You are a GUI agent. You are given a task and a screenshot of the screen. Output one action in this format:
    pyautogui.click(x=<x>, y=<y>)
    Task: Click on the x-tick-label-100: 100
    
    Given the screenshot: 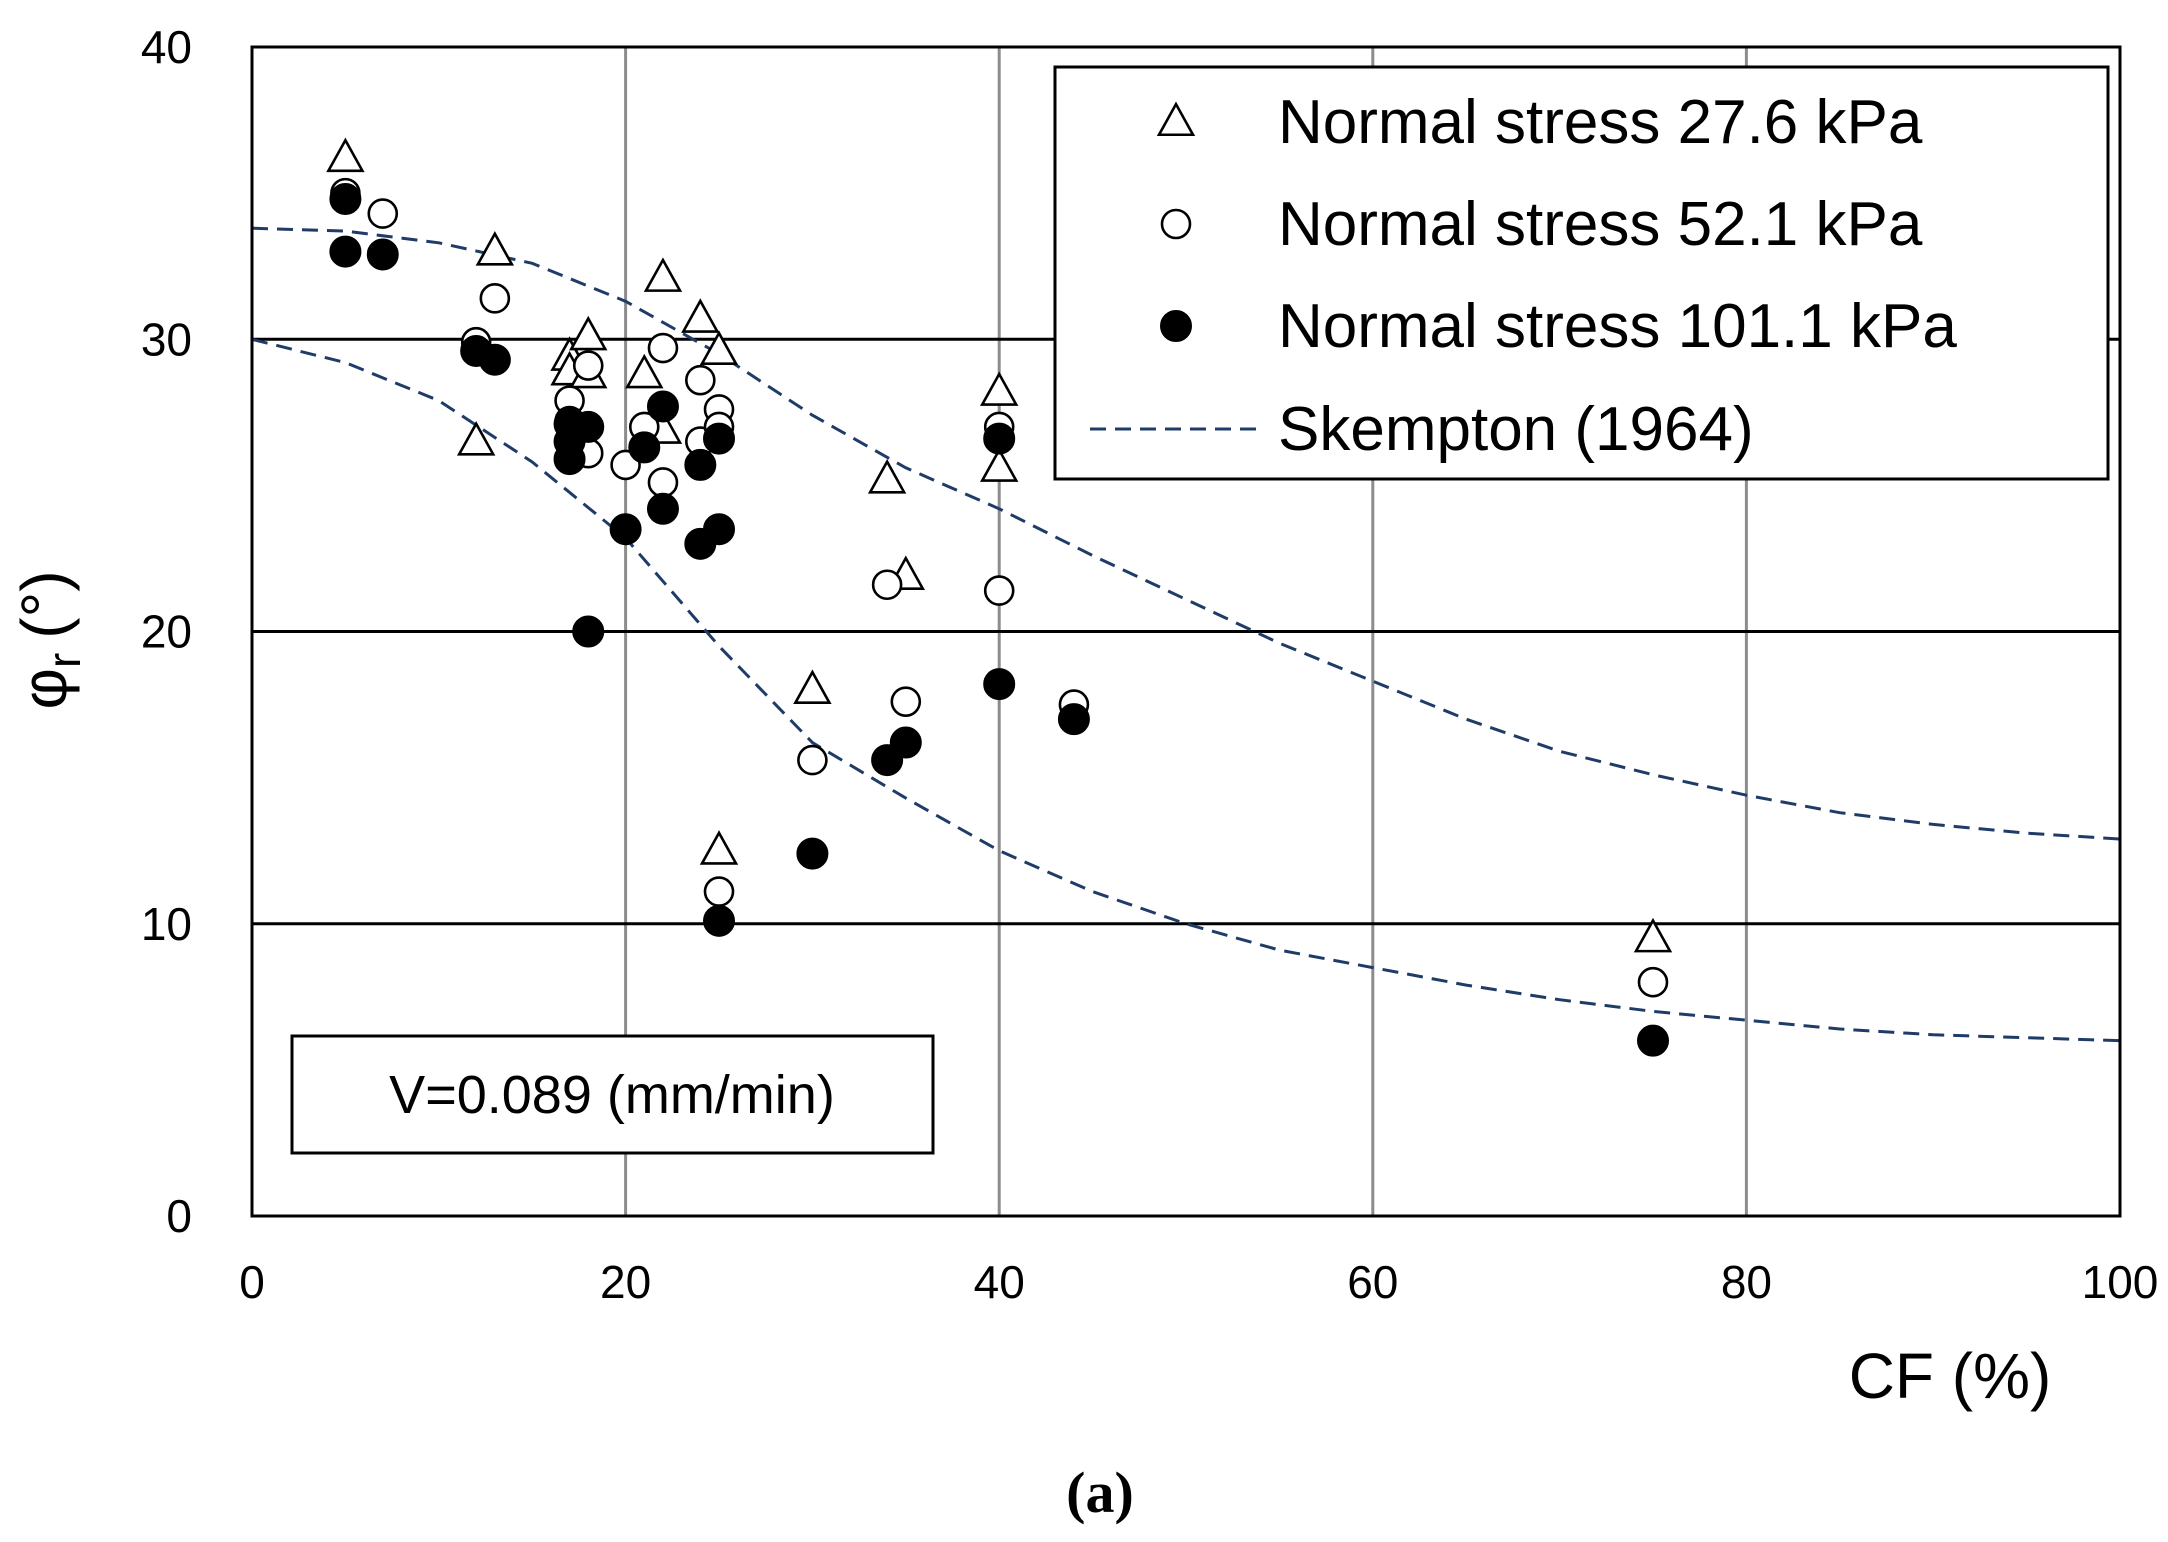 What is the action you would take?
    pyautogui.click(x=2120, y=1282)
    